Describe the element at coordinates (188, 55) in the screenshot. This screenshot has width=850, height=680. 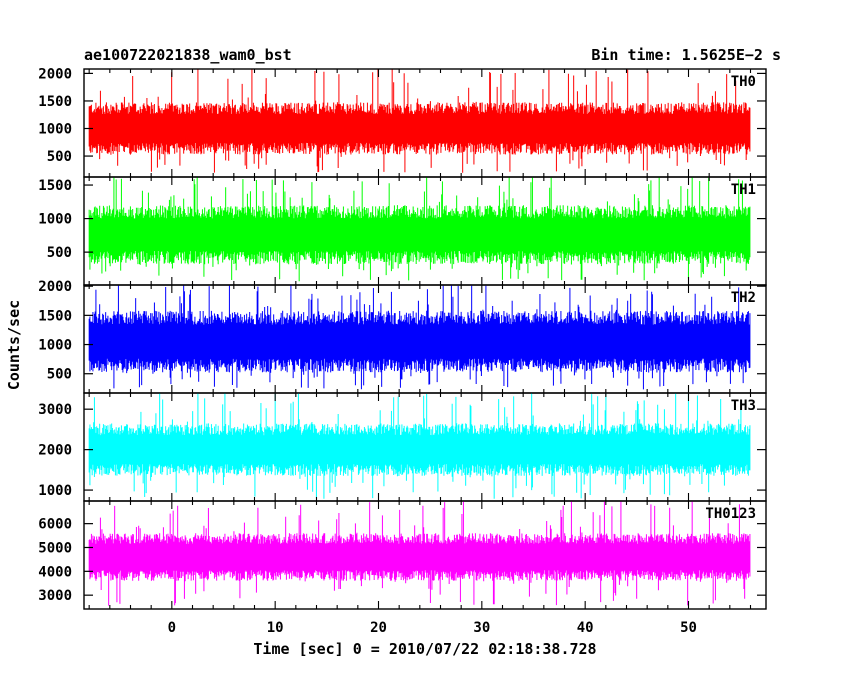
I see `chart-title: ae100722021838_wam0_bst` at that location.